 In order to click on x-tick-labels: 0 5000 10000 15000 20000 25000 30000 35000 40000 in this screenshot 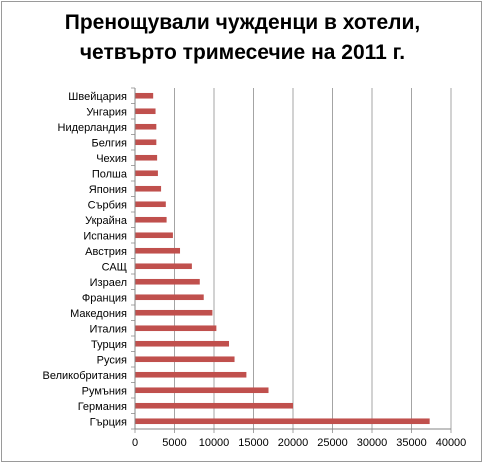, I will do `click(299, 443)`.